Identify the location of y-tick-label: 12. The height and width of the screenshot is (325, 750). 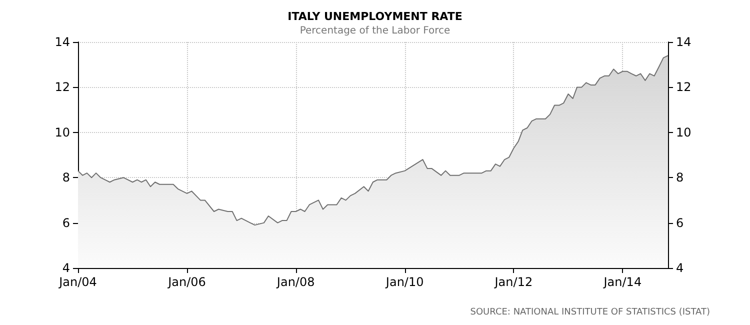
(62, 87).